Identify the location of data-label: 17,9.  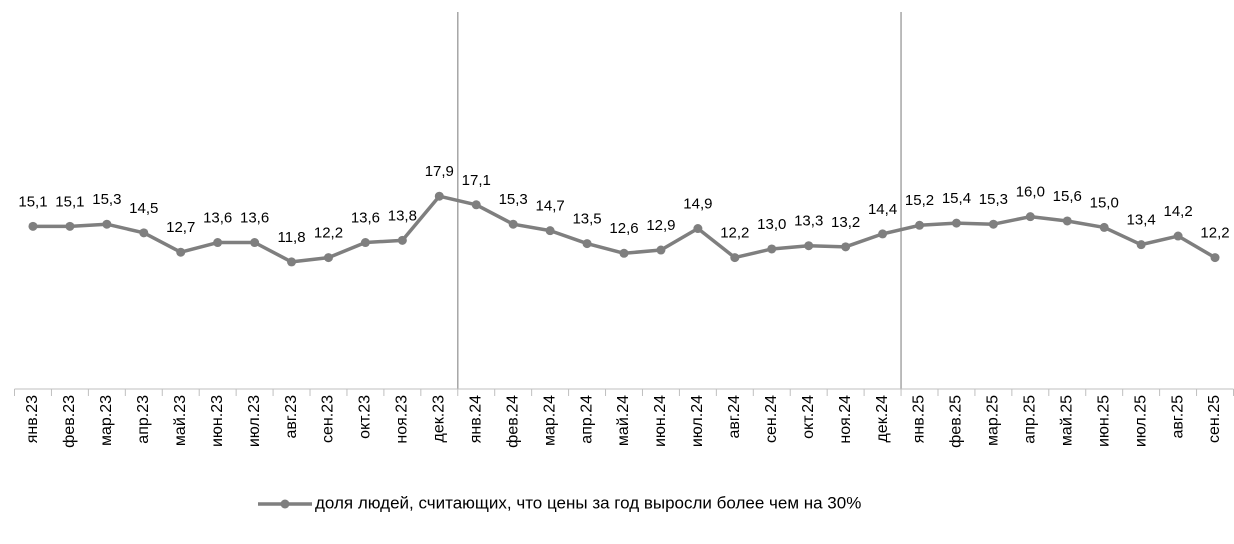
(439, 171).